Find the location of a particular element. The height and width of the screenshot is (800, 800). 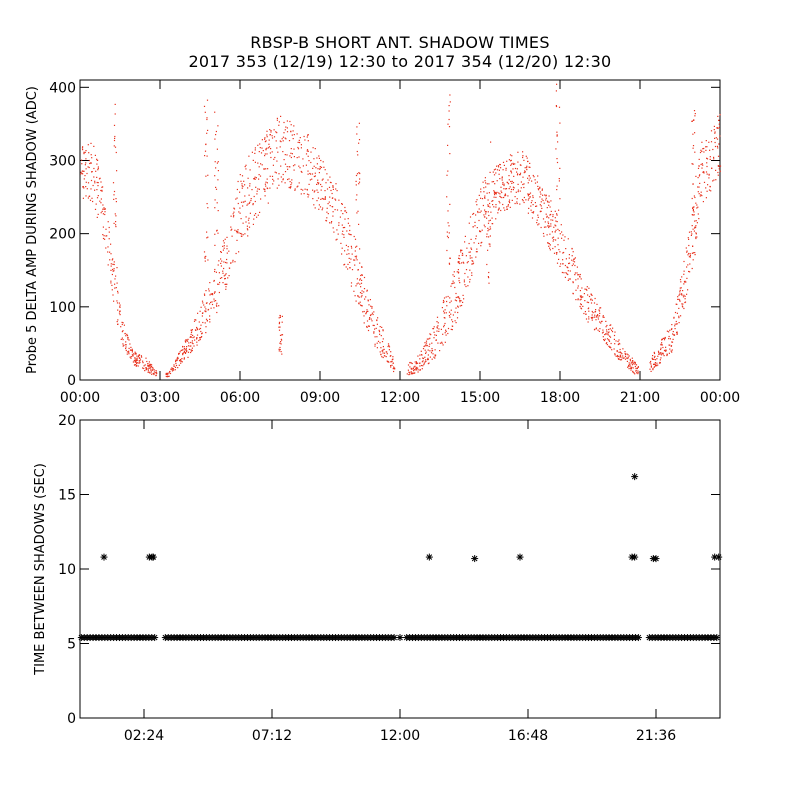

interval-point is located at coordinates (635, 477).